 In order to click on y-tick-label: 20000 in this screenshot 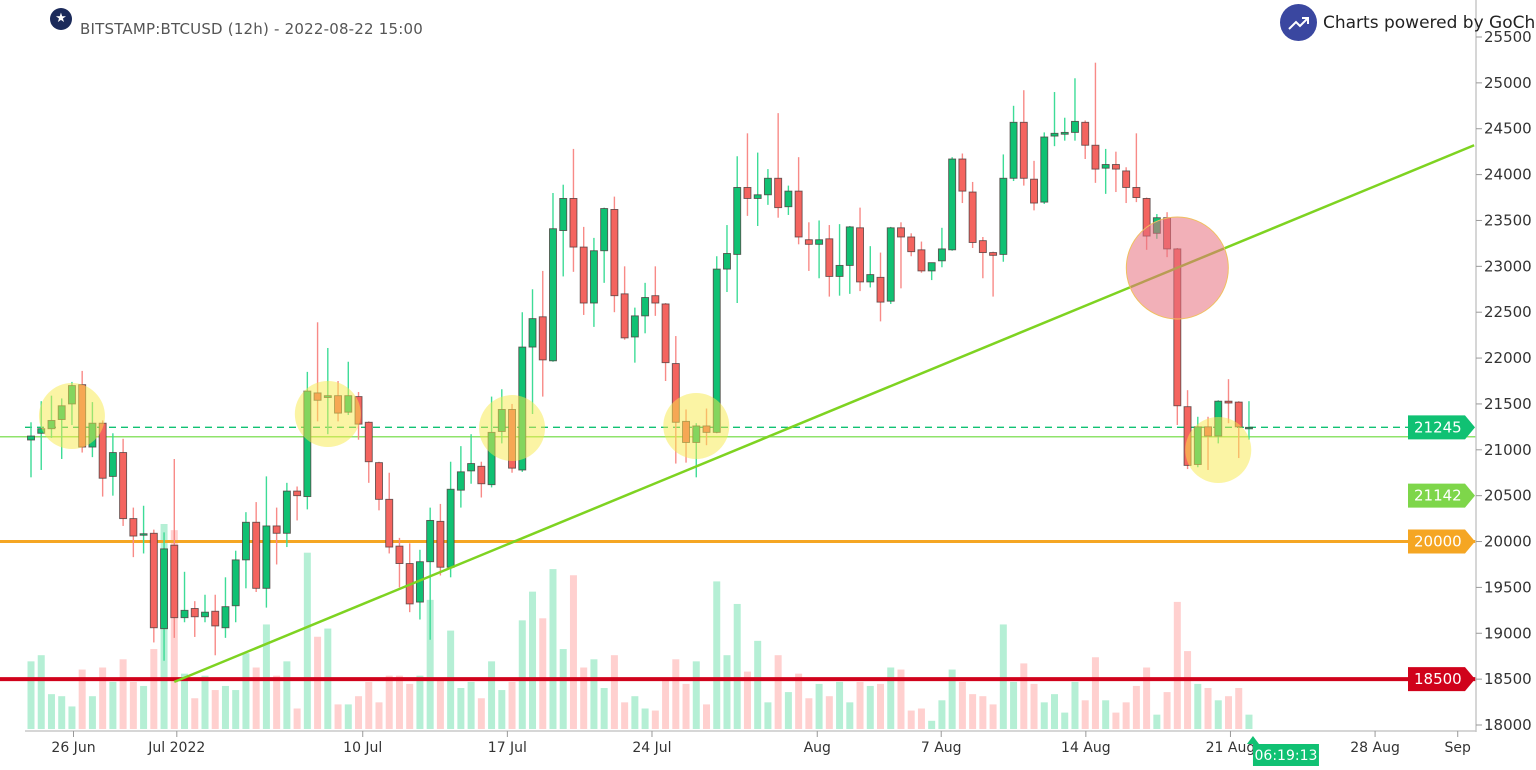, I will do `click(1508, 542)`.